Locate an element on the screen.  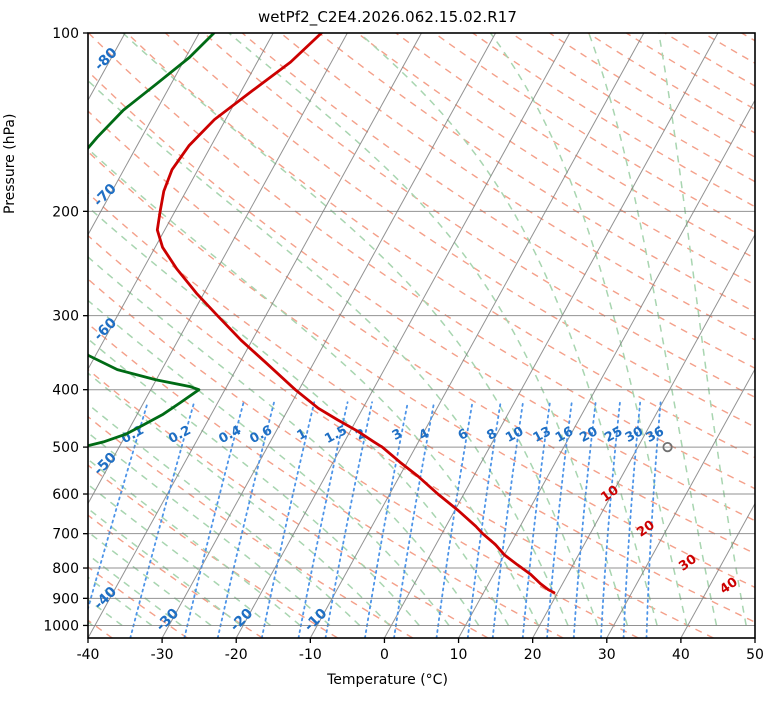
svg-text: 16 is located at coordinates (564, 435).